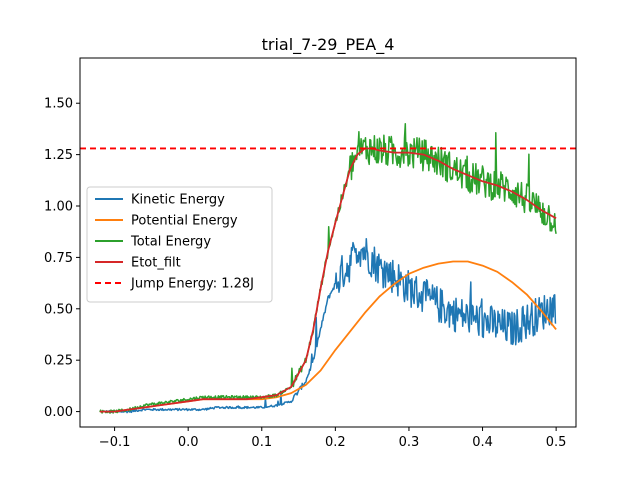  Describe the element at coordinates (184, 221) in the screenshot. I see `legend-label: Potential Energy` at that location.